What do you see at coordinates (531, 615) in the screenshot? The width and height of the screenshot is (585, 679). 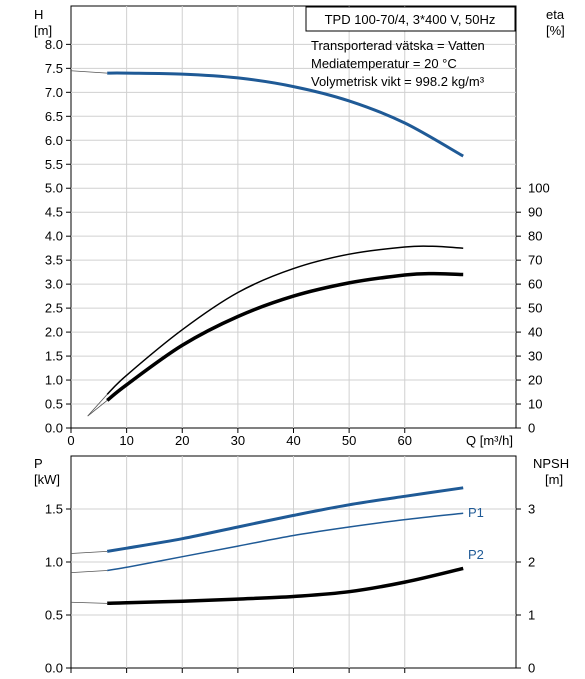 I see `right-y-tick-label: 1` at bounding box center [531, 615].